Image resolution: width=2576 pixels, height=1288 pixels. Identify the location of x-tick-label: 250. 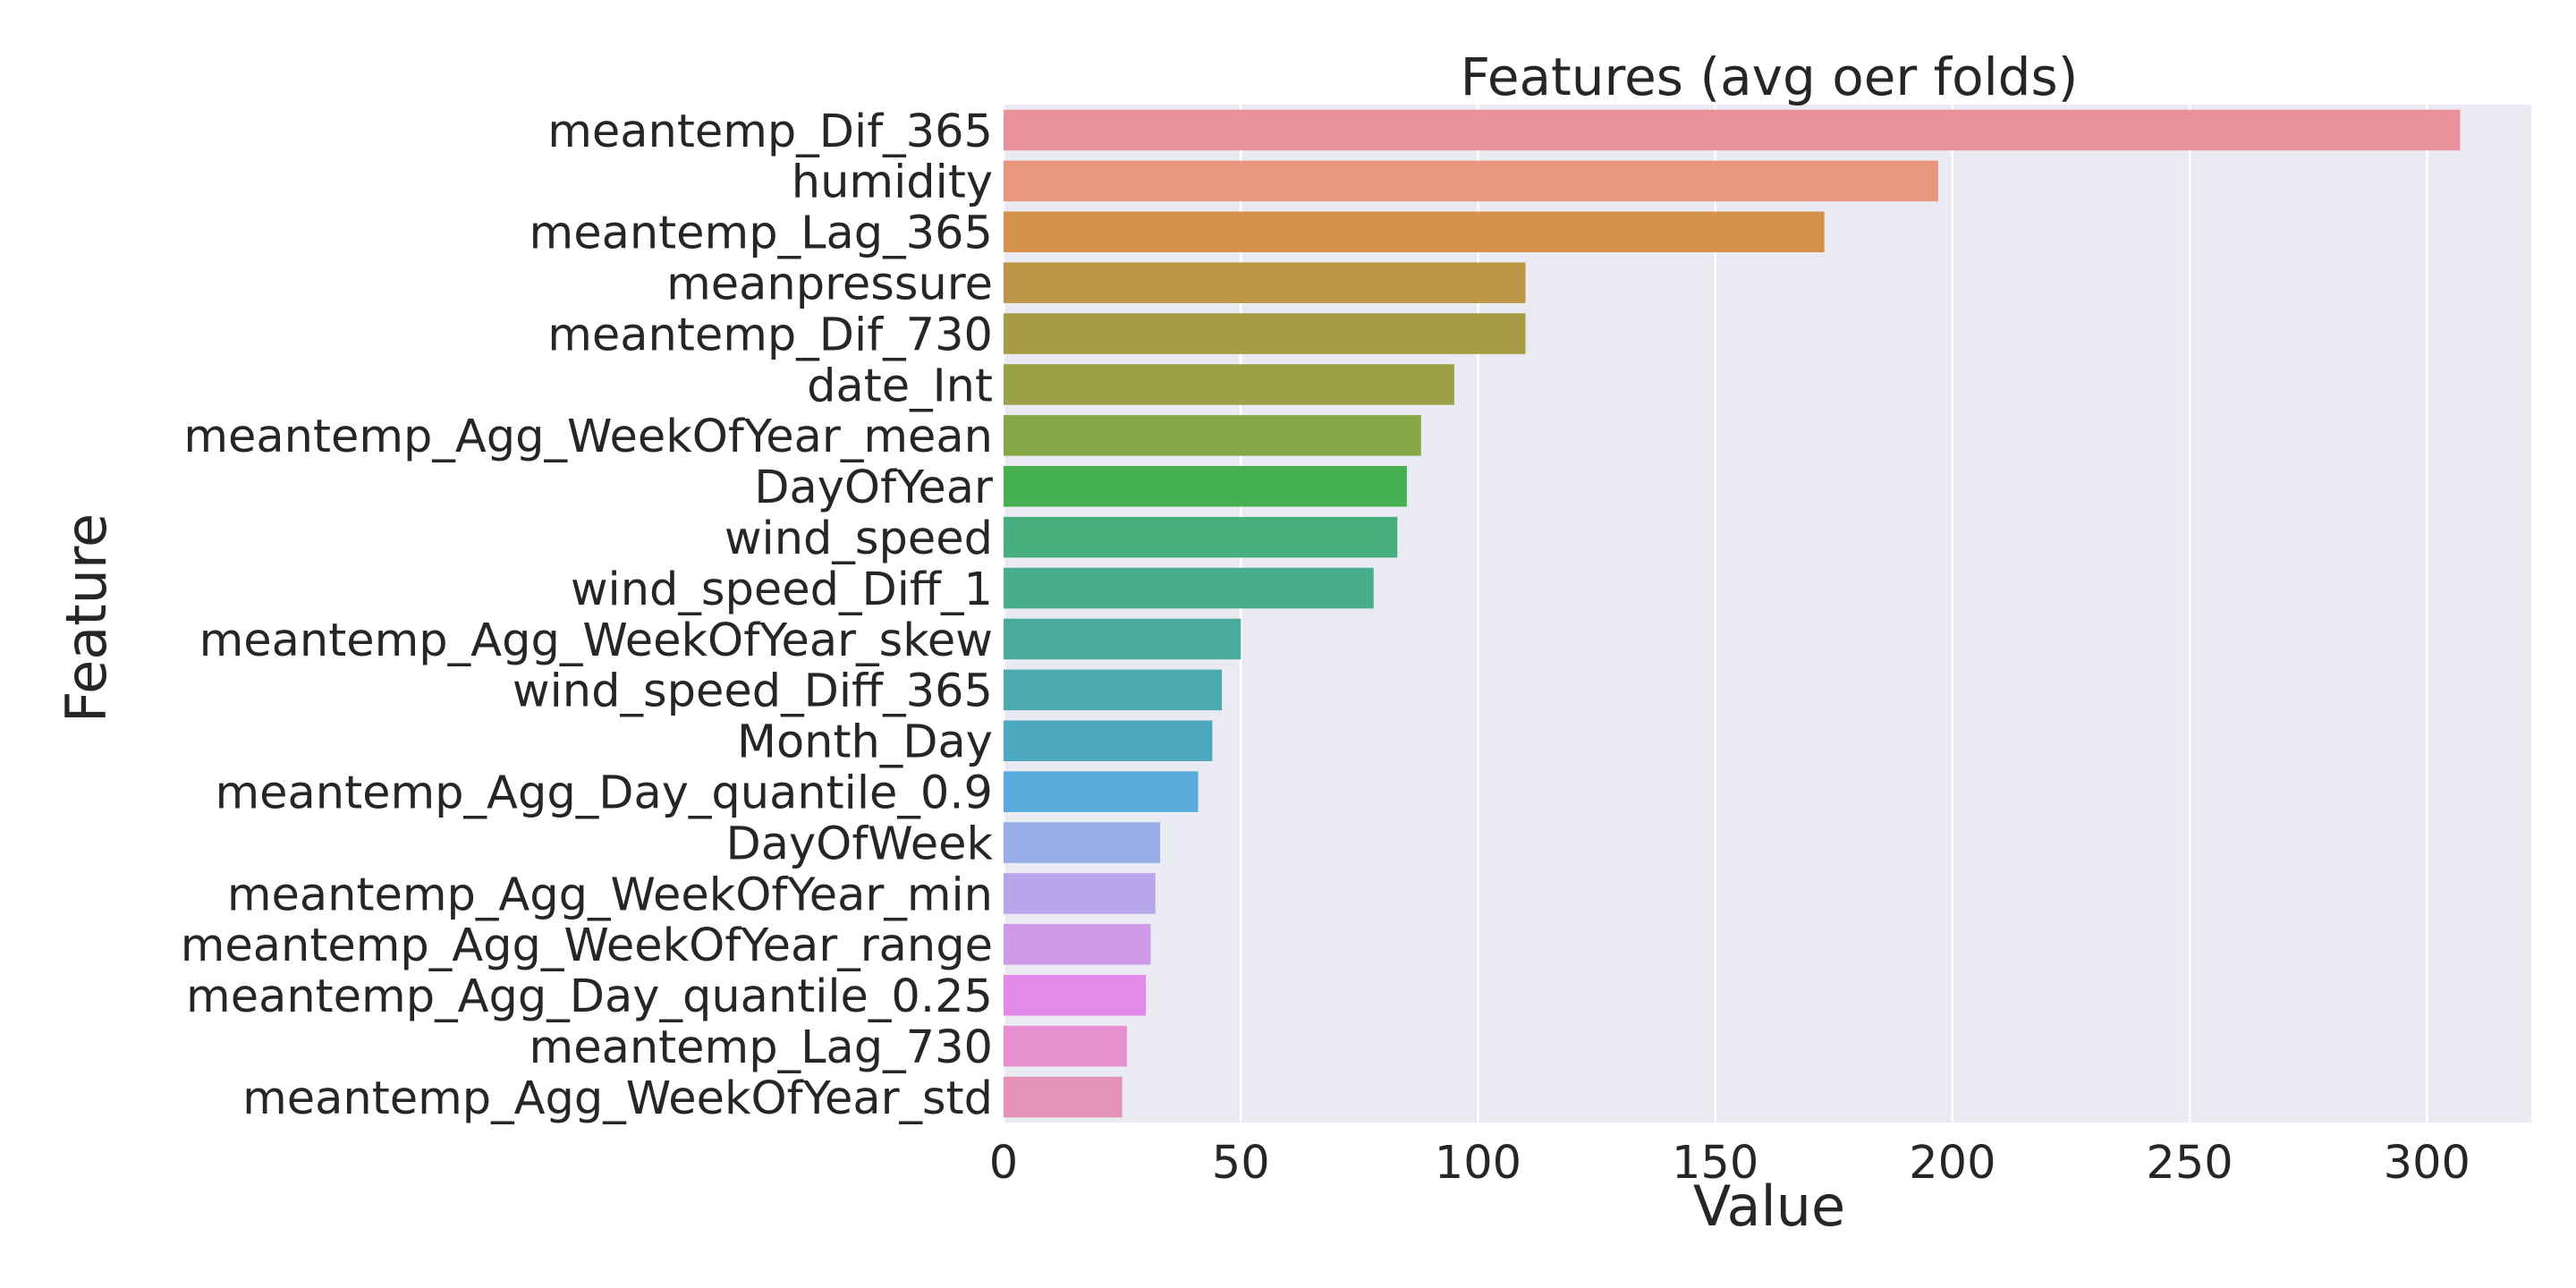
(2189, 1163).